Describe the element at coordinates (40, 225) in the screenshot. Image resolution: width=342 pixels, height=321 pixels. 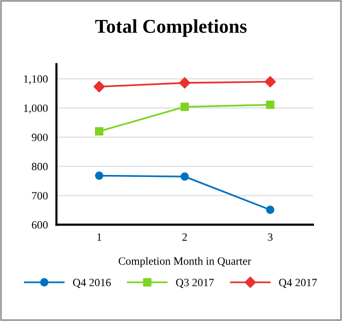
I see `y-tick-label: 600` at that location.